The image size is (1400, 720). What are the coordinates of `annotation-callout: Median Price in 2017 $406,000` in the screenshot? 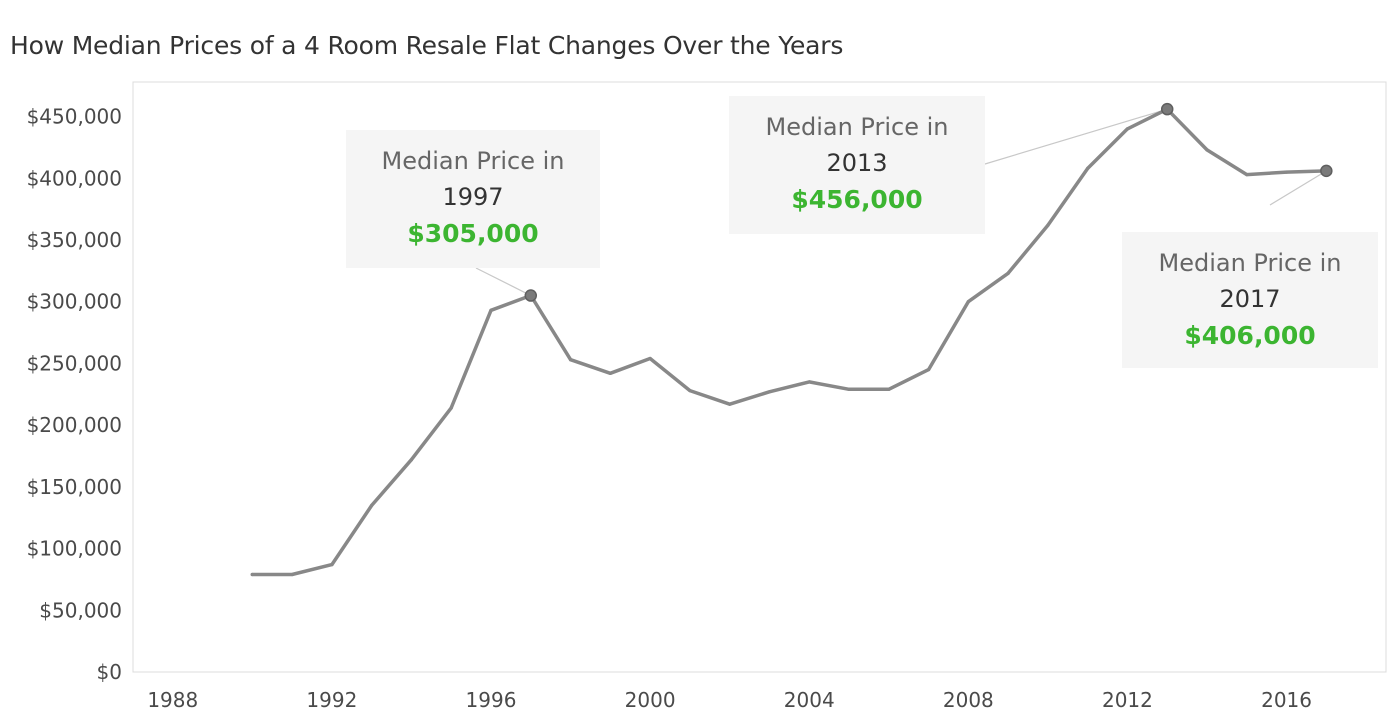 It's located at (1250, 269).